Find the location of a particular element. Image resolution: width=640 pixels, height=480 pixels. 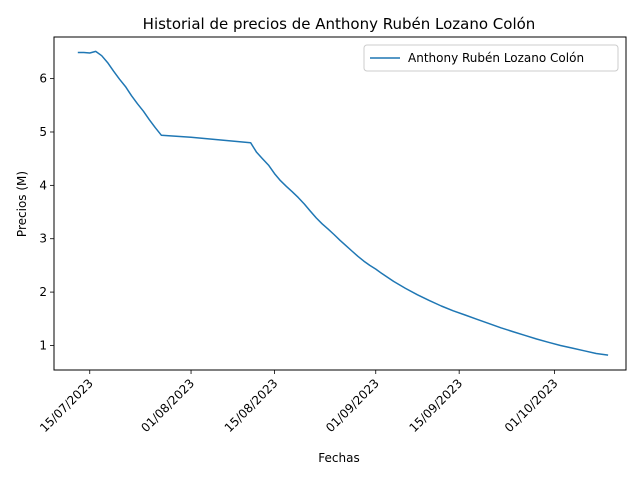

y-tick-label: 6 is located at coordinates (43, 79).